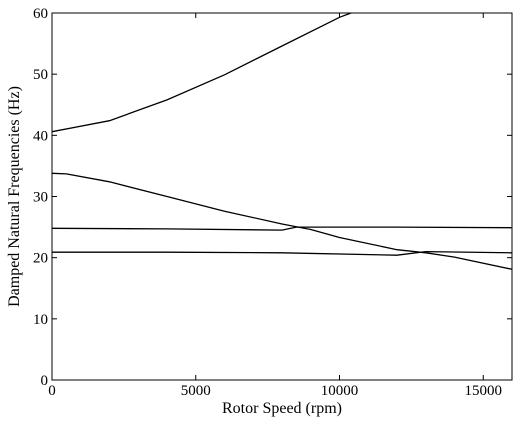 This screenshot has height=422, width=513. I want to click on x-axis-label: Rotor Speed (rpm), so click(282, 408).